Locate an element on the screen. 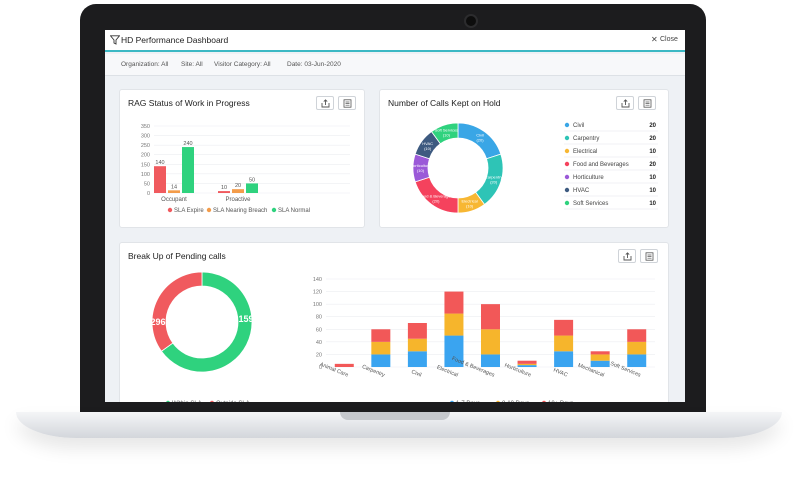 The width and height of the screenshot is (800, 489). filter-icon is located at coordinates (115, 40).